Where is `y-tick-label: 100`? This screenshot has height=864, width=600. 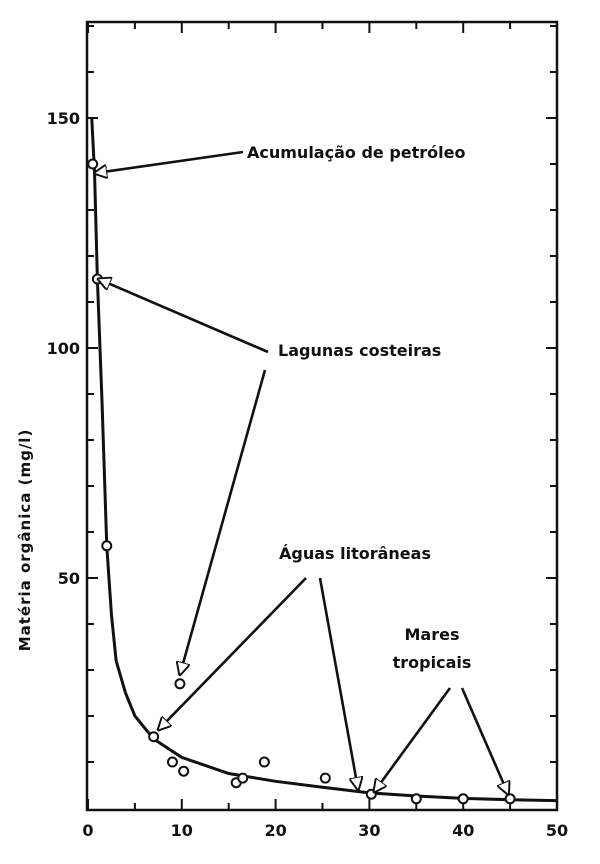
y-tick-label: 100 is located at coordinates (63, 348).